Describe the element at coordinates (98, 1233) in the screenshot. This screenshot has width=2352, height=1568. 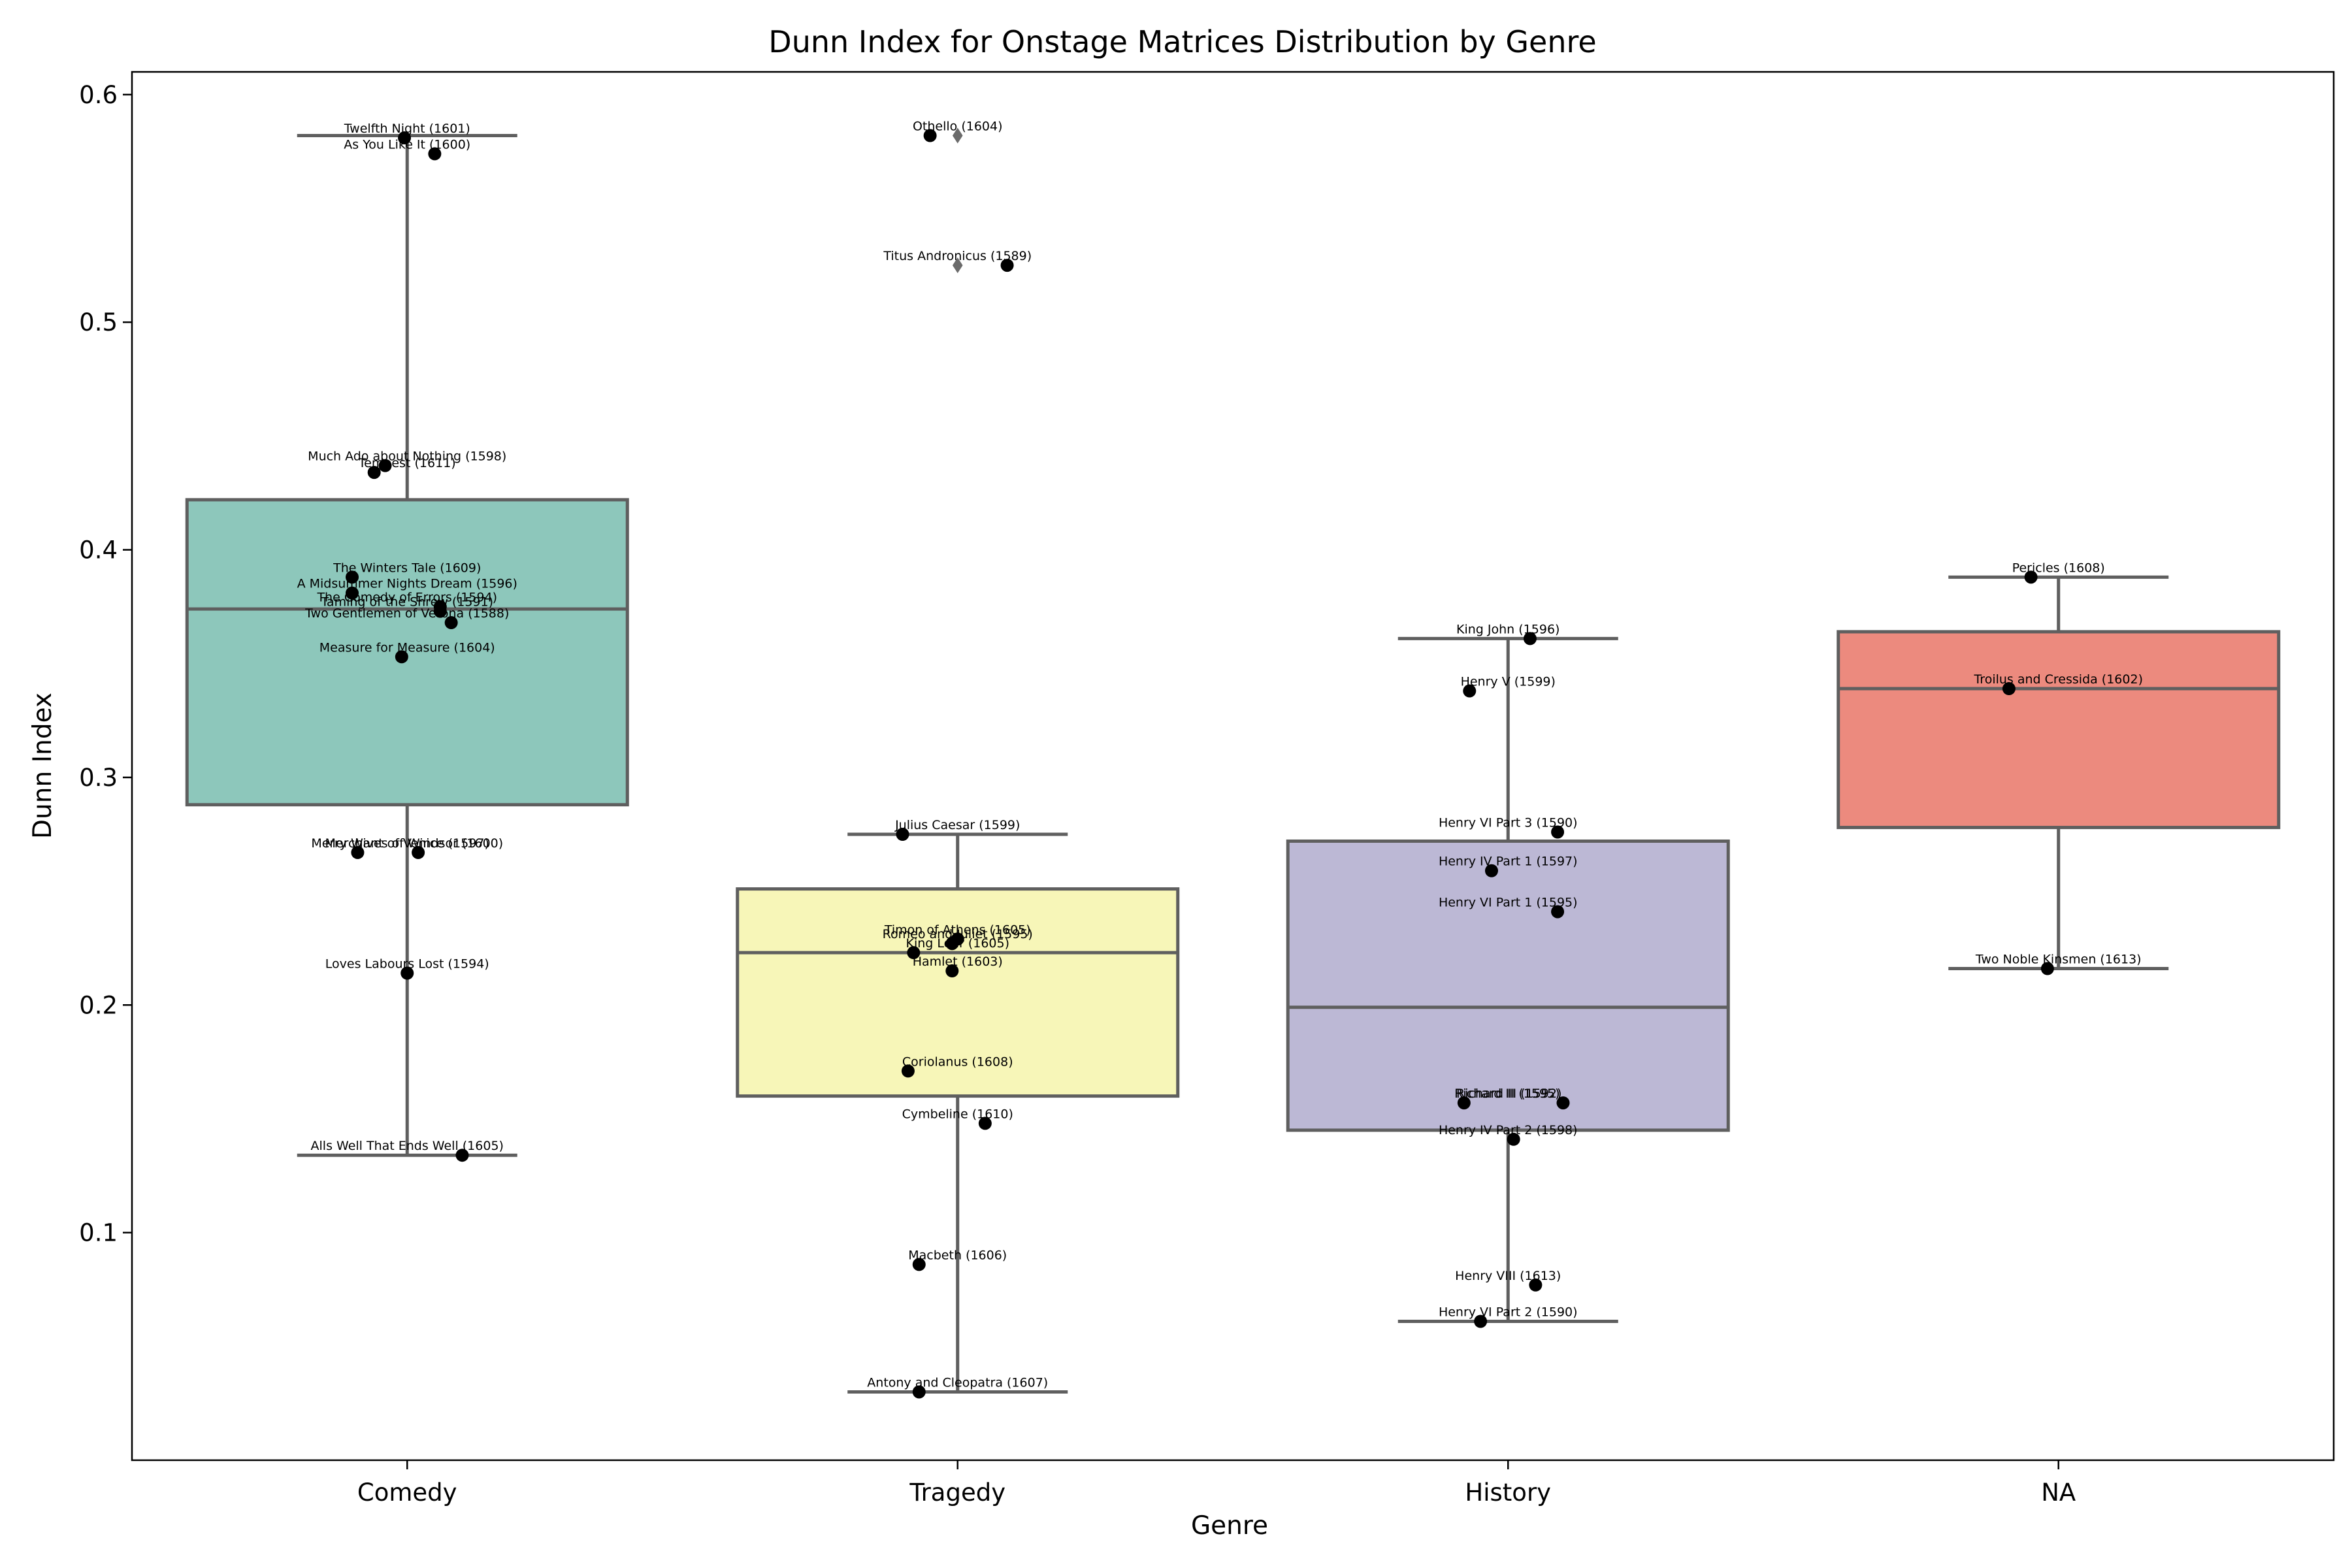
I see `y-tick-label: 0.1` at that location.